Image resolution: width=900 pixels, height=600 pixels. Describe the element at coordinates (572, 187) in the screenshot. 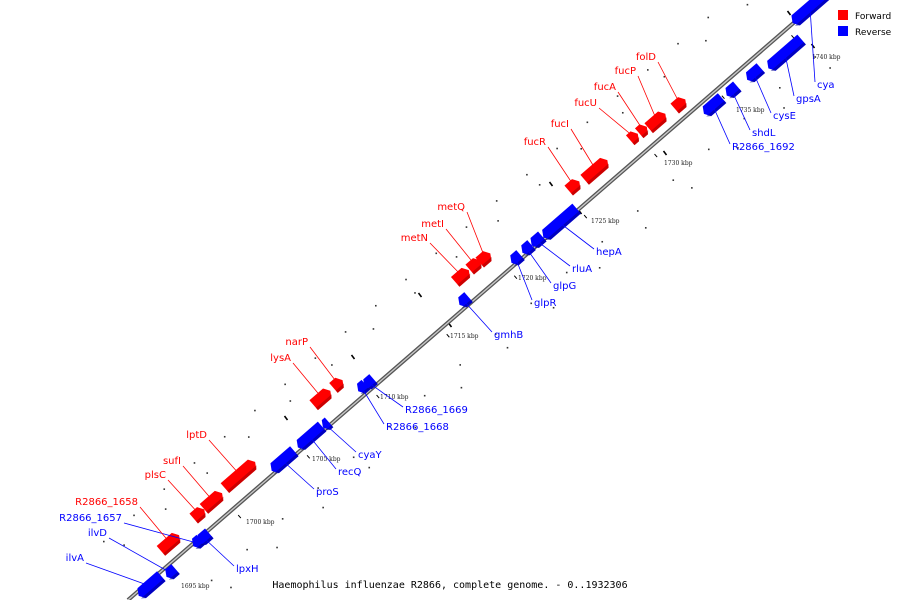

I see `gene-fucR` at that location.